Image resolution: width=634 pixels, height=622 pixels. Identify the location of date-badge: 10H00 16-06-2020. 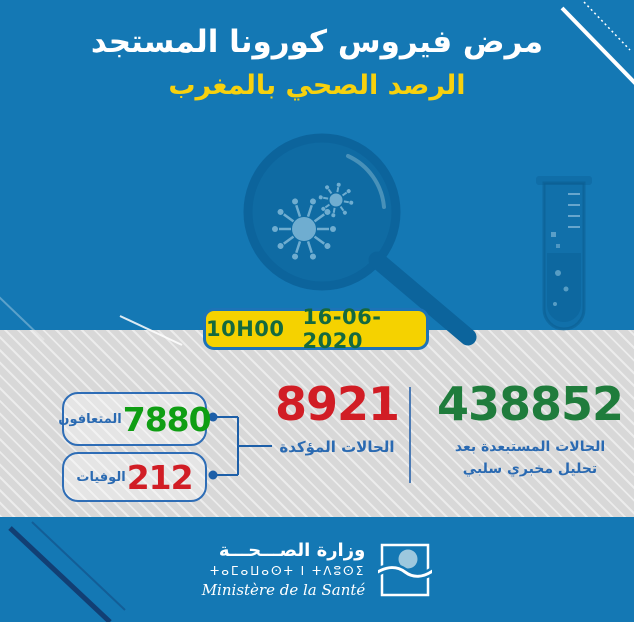
(316, 329).